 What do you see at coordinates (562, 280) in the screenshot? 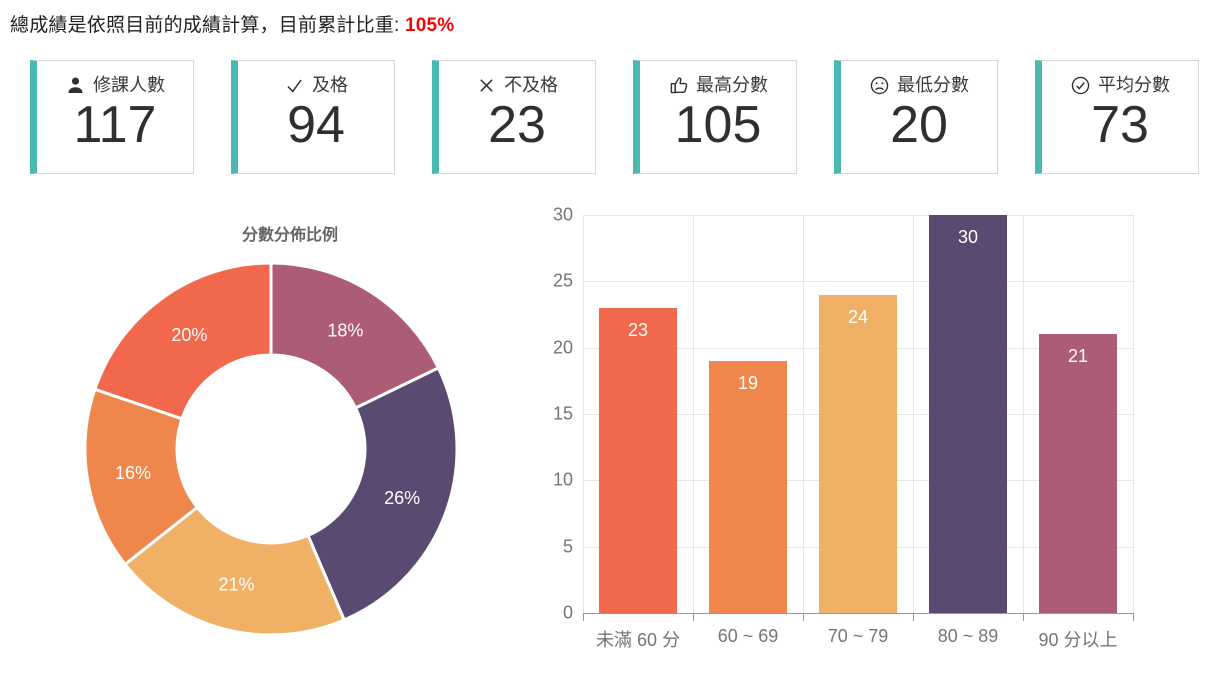
I see `y-axis-tick-label: 25` at bounding box center [562, 280].